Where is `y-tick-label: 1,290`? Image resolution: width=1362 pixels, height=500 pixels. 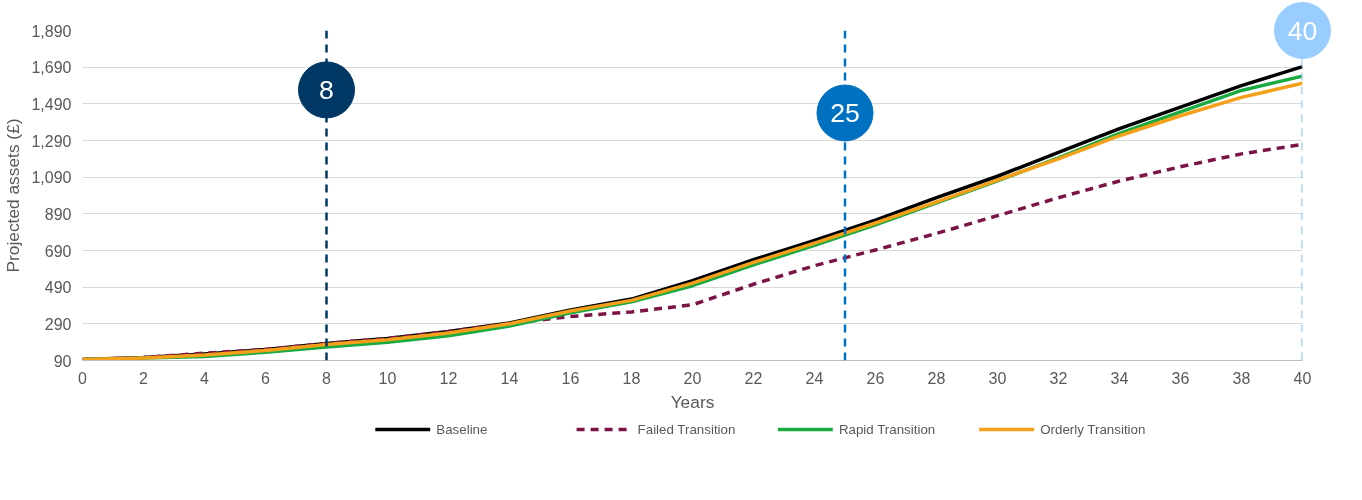
y-tick-label: 1,290 is located at coordinates (51, 141).